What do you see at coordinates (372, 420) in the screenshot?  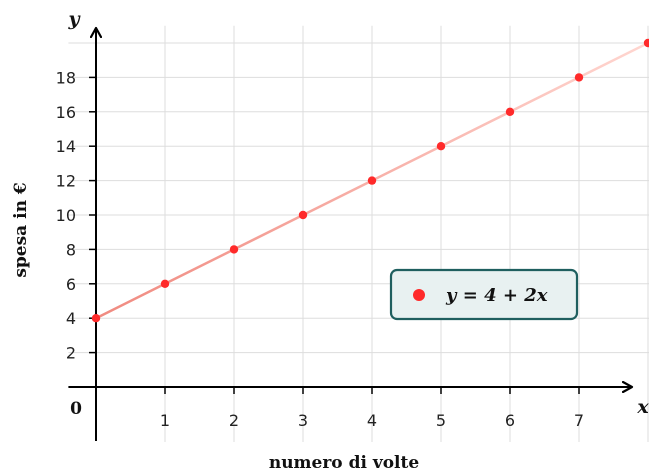 I see `x-tick-label: 4` at bounding box center [372, 420].